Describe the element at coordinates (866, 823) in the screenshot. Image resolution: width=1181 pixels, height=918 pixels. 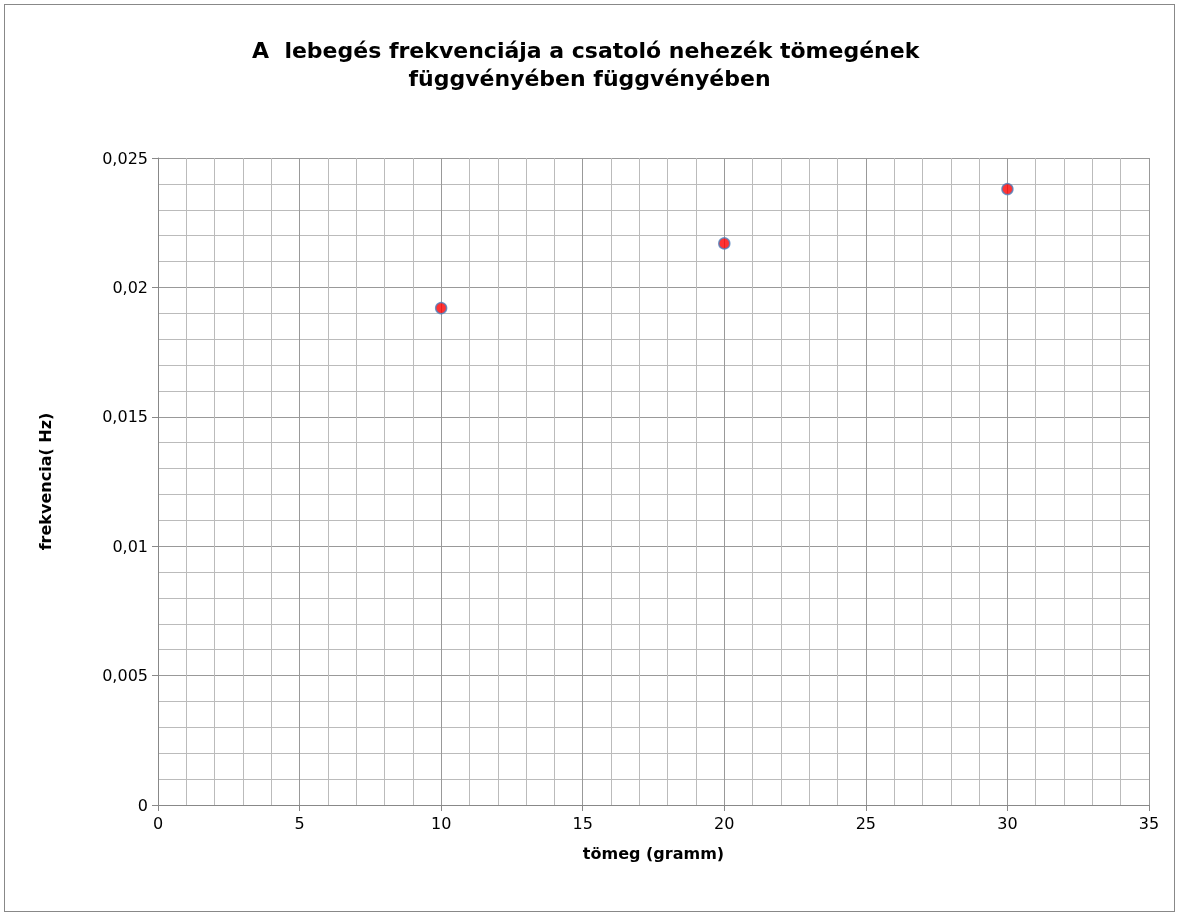
I see `x-tick-label: 25` at that location.